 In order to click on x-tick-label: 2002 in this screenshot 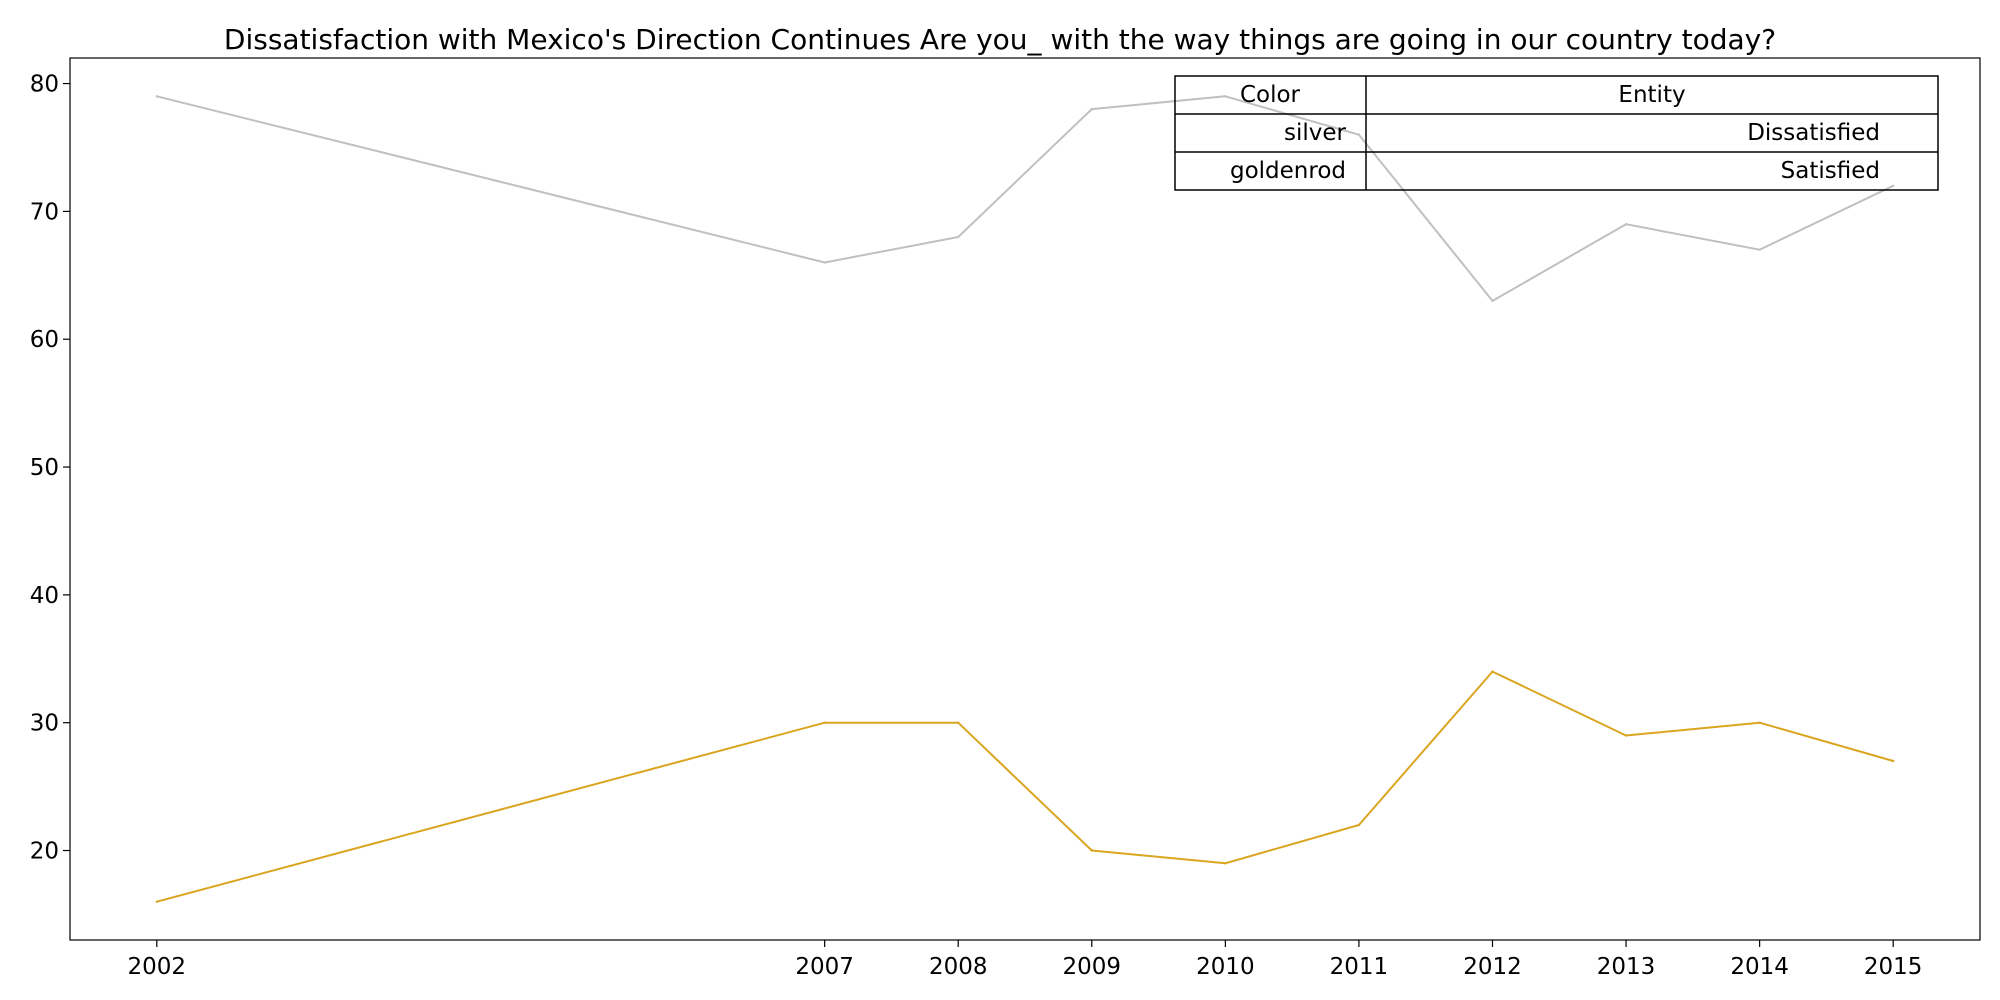, I will do `click(157, 967)`.